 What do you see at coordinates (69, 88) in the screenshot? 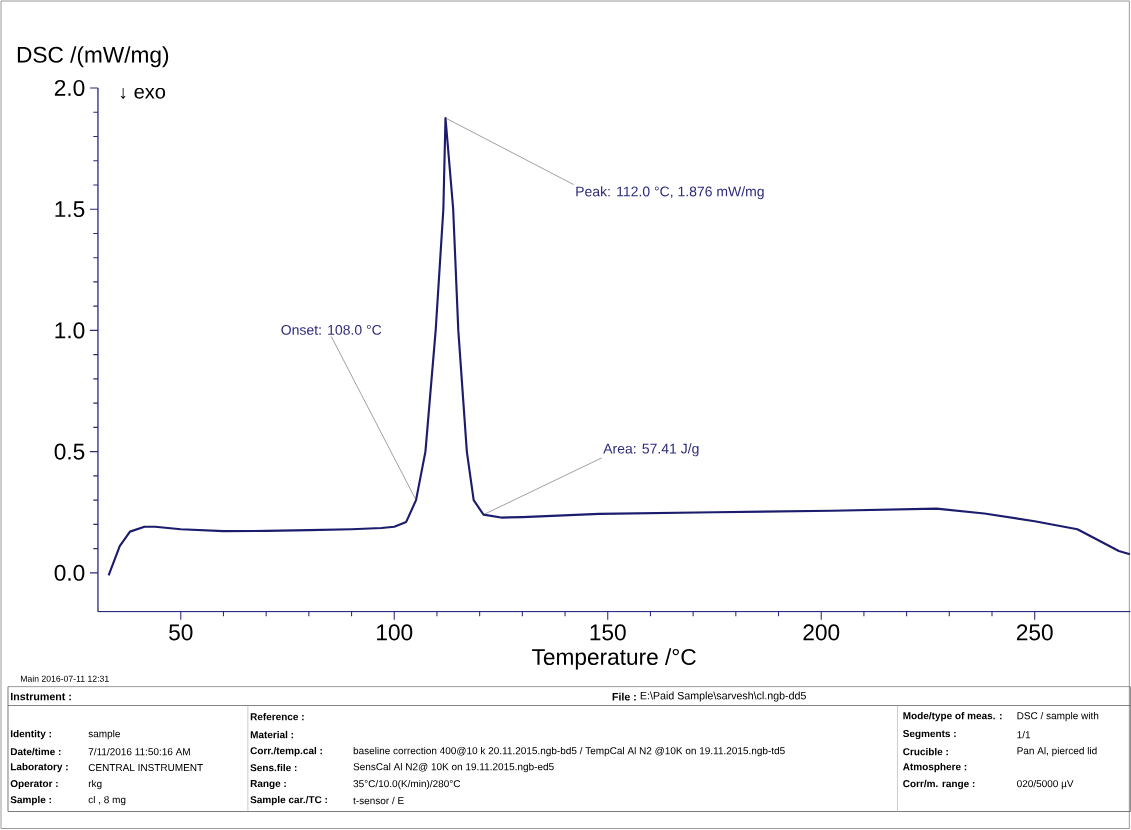
I see `y-tick-label: 2.0` at bounding box center [69, 88].